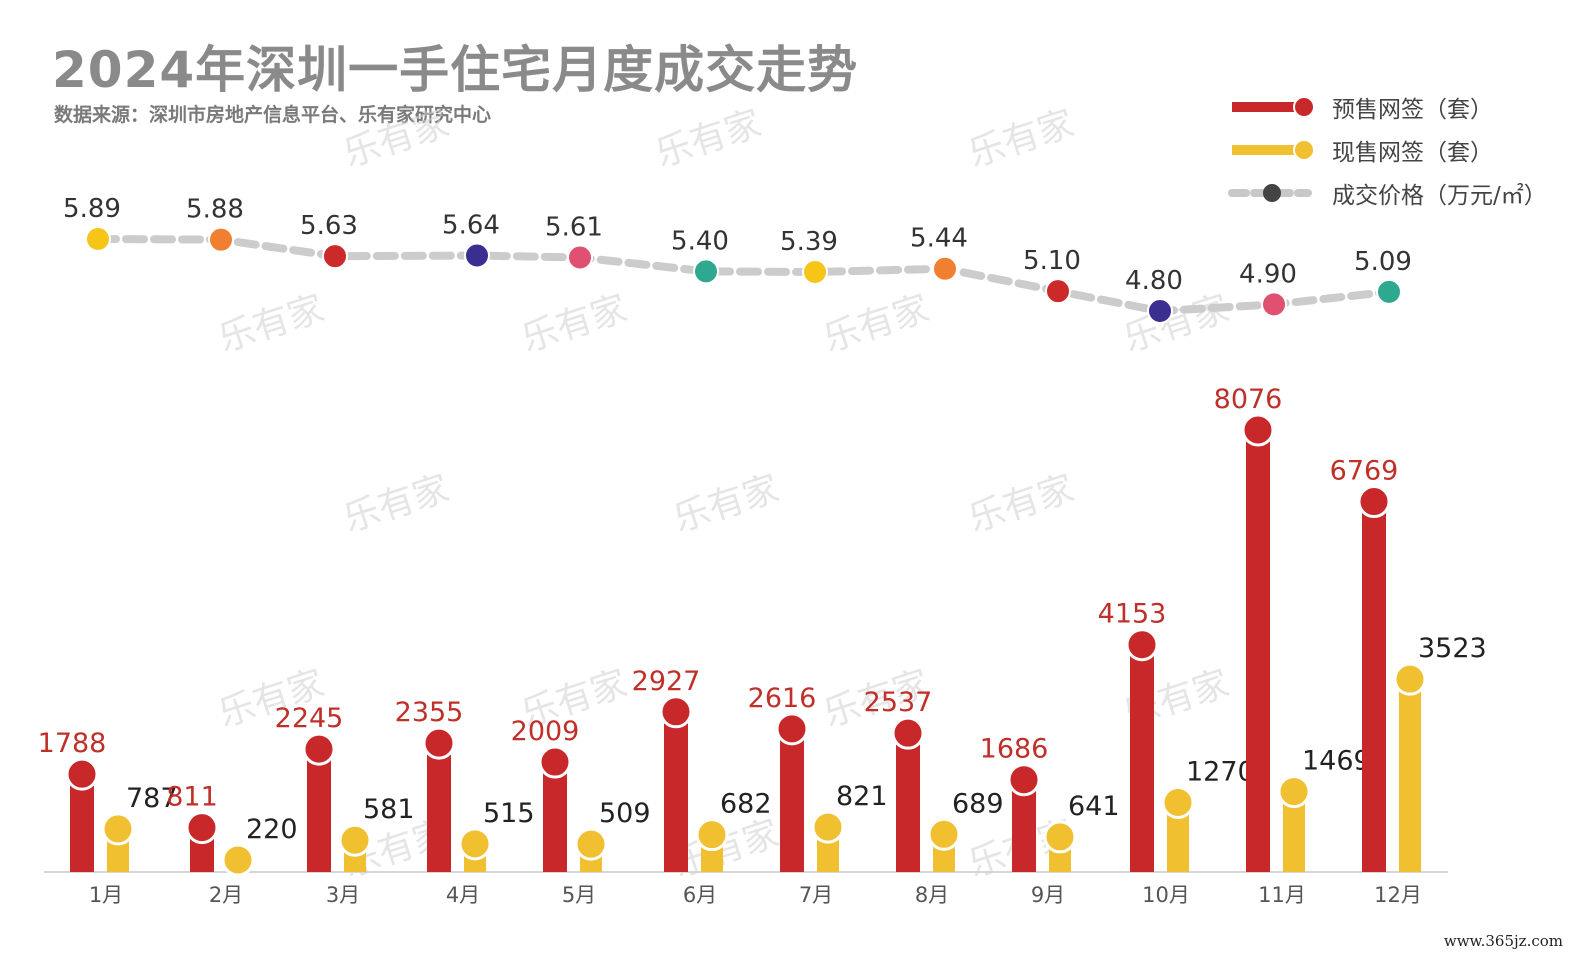 The image size is (1589, 968). I want to click on presale-value-label: 2537, so click(898, 702).